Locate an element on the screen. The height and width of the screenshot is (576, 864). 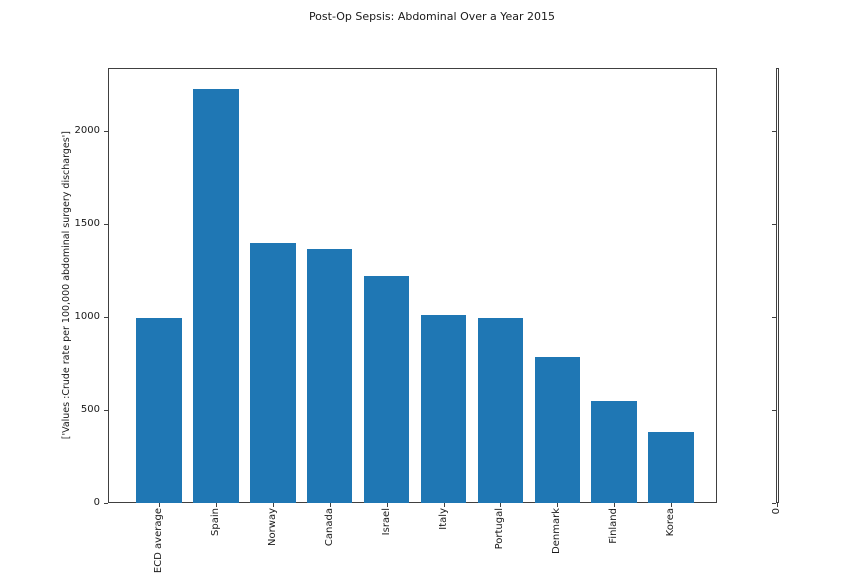
bar-italy is located at coordinates (443, 409).